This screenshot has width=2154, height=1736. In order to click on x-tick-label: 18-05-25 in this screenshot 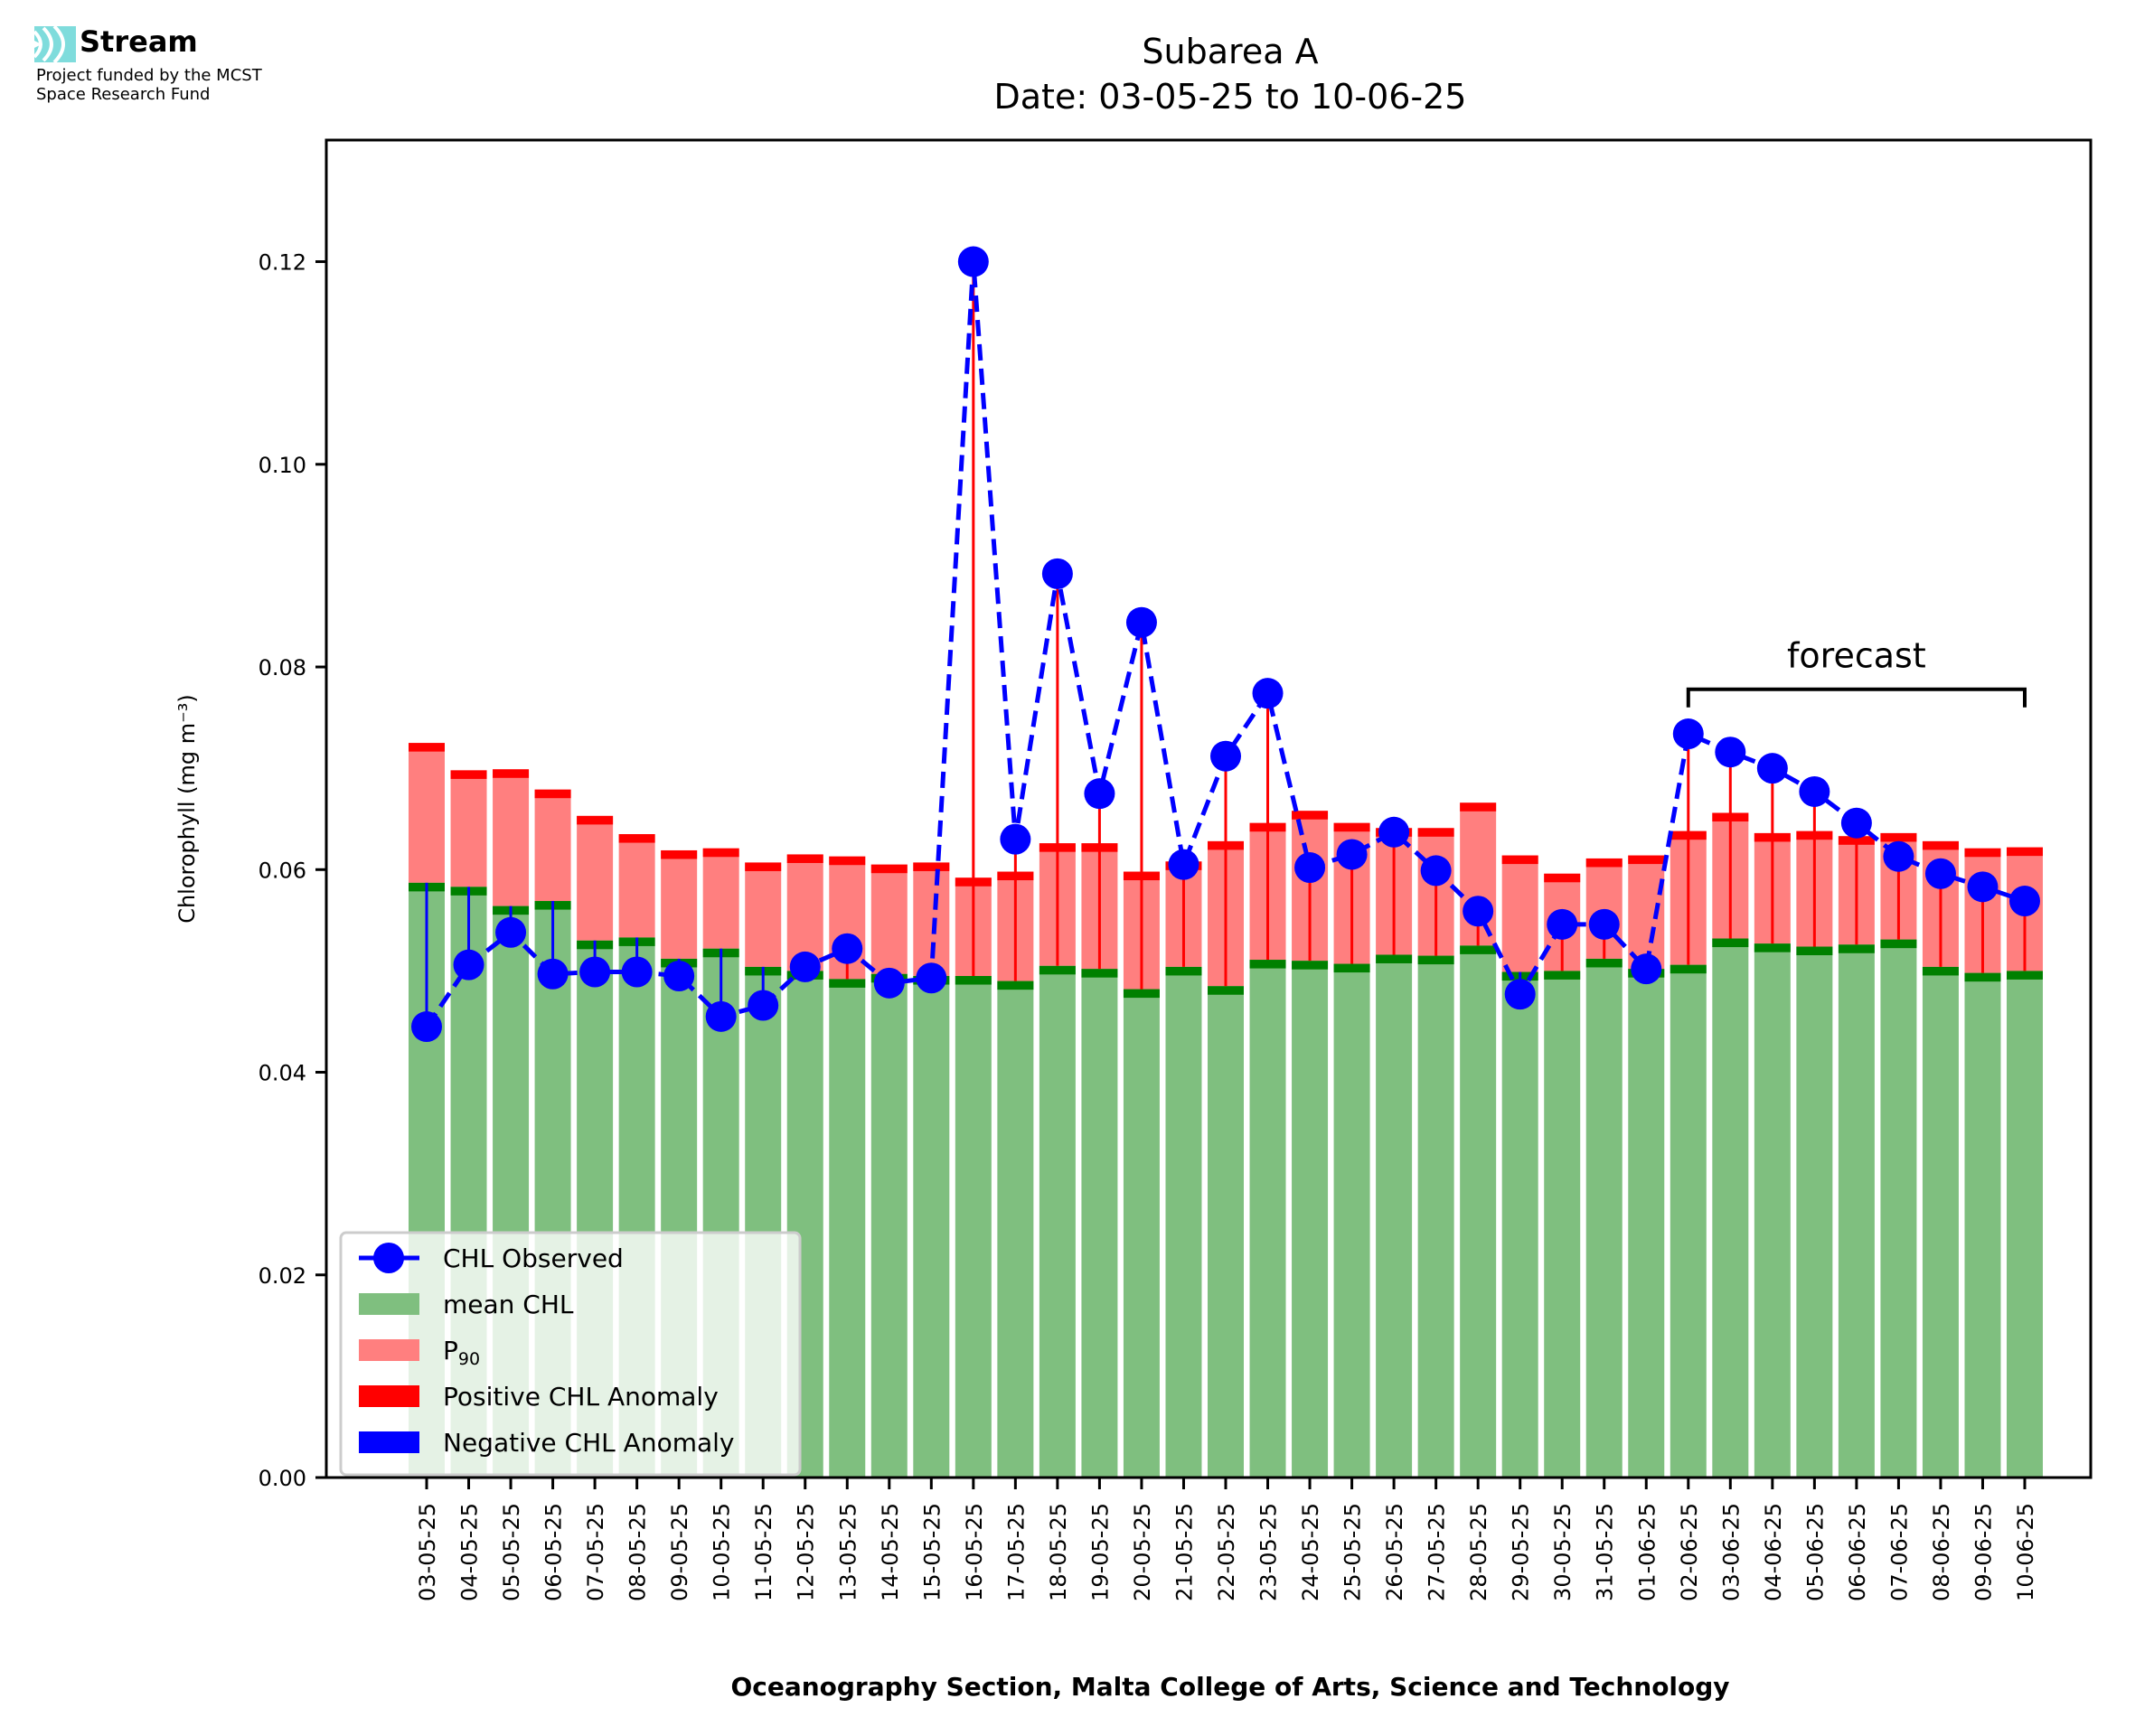, I will do `click(1058, 1552)`.